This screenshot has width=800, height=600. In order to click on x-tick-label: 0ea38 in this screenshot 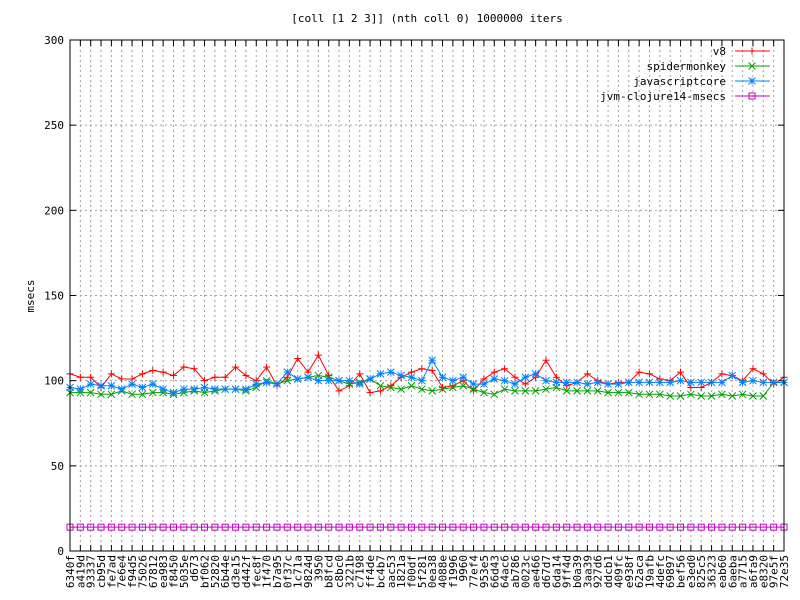, I will do `click(432, 571)`.